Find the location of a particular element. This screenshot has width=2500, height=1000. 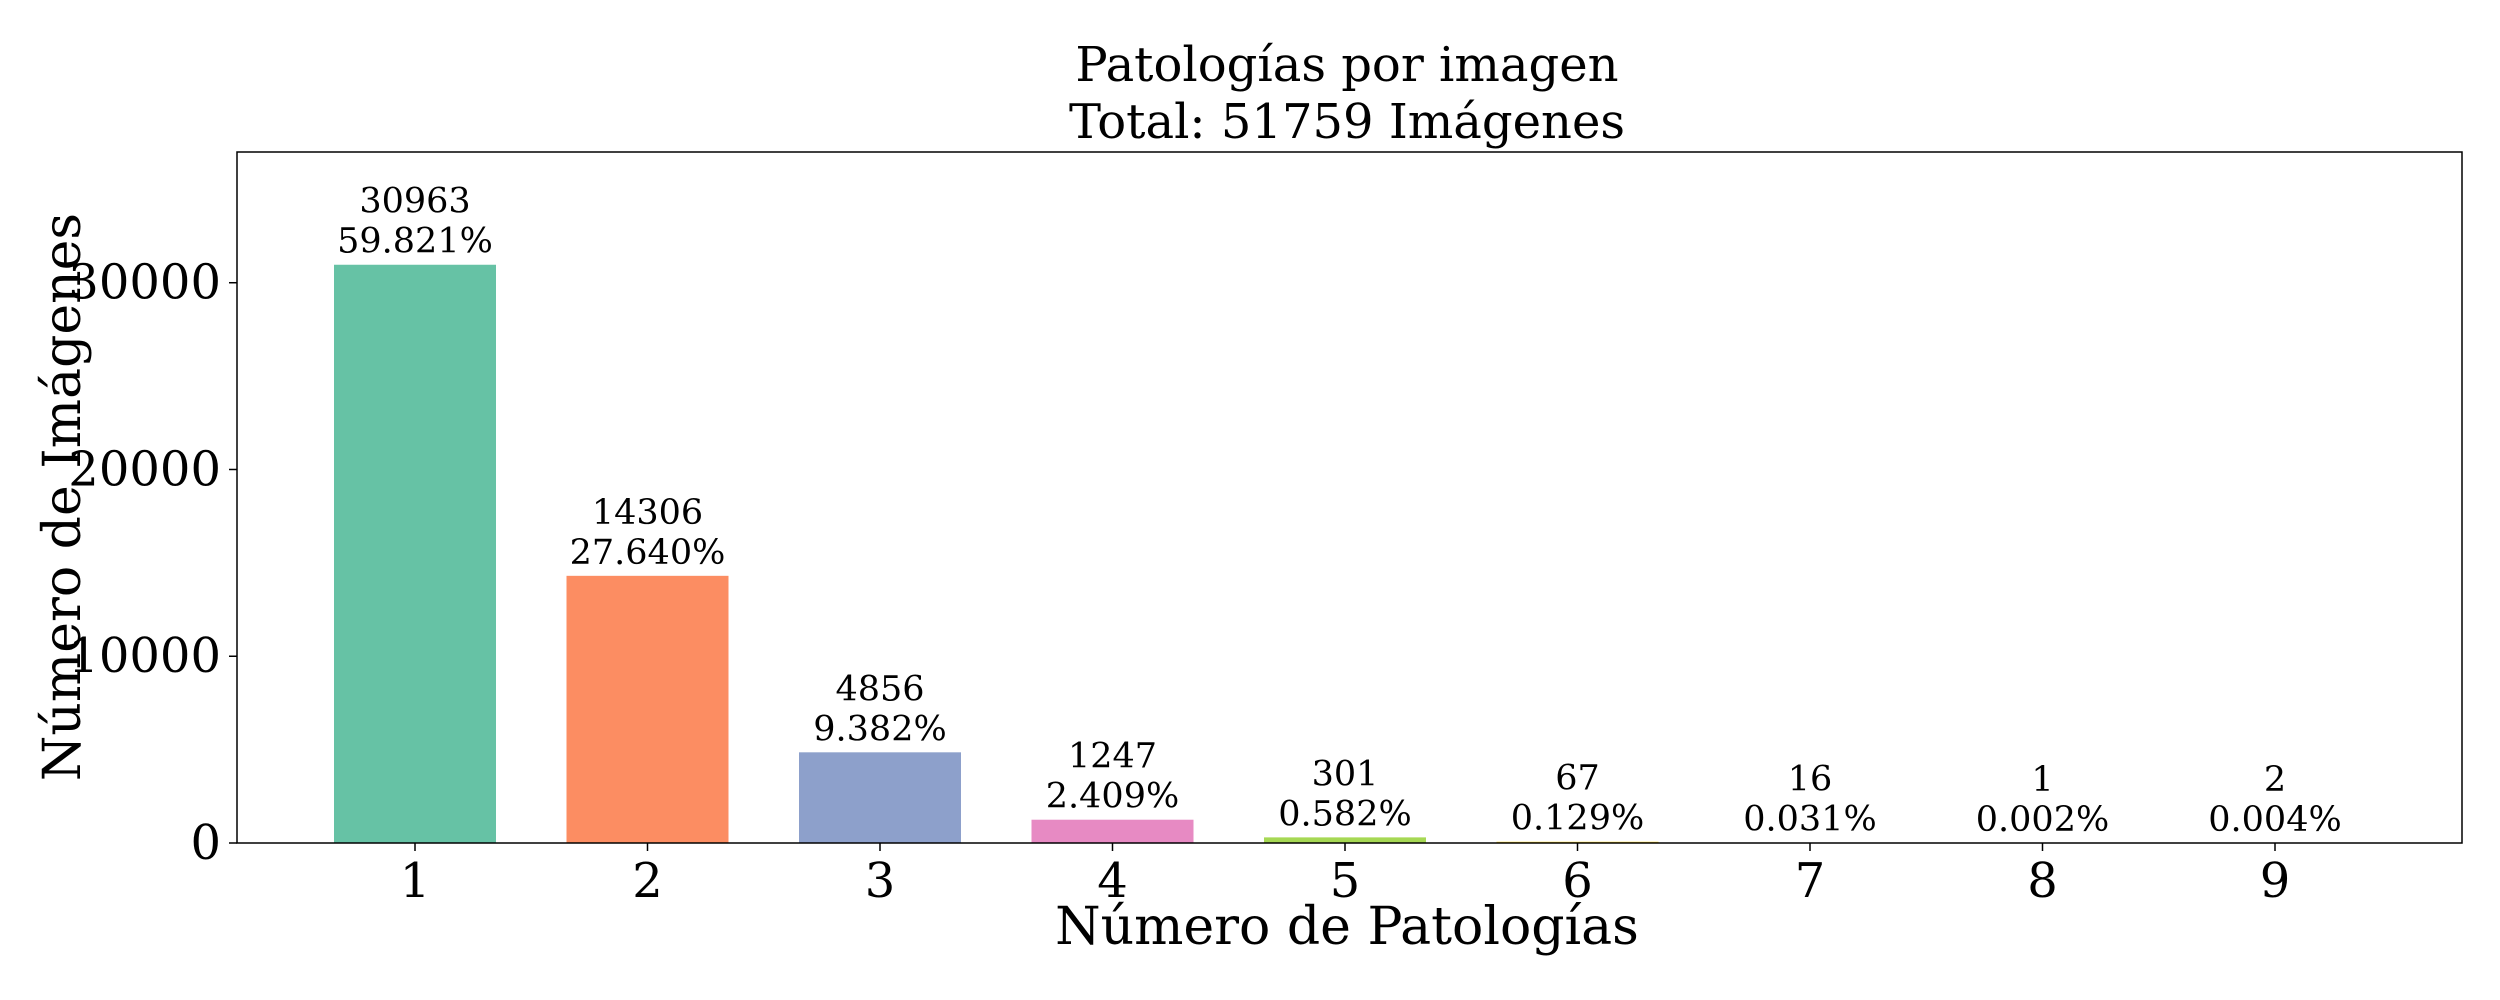

x-tick-label-5: 5 is located at coordinates (1345, 881).